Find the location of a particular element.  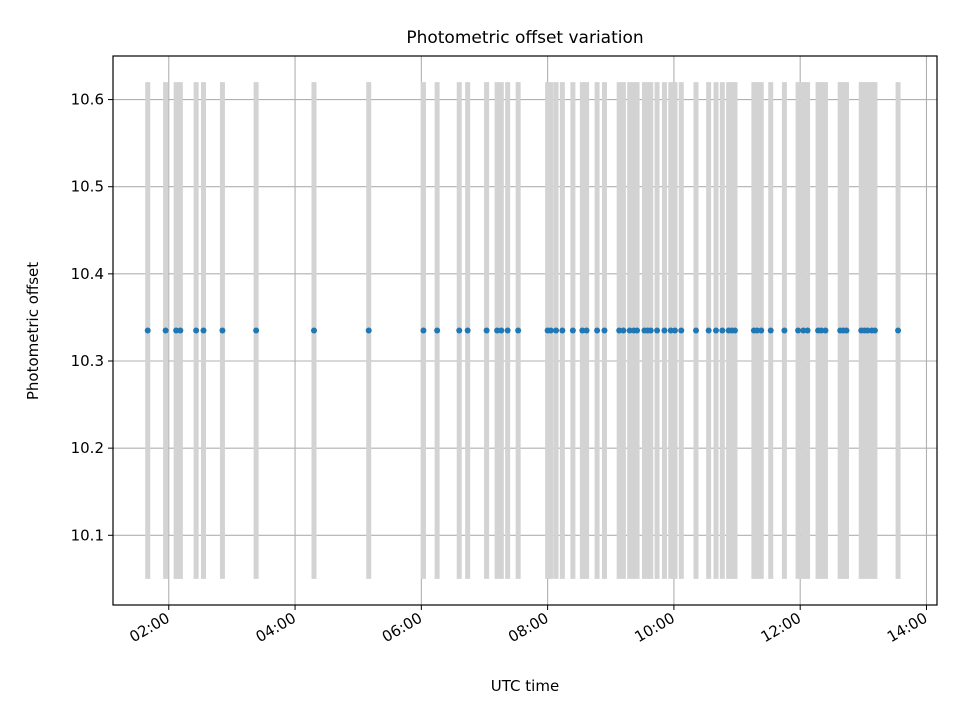

y-tick-label: 10.3 is located at coordinates (87, 361).